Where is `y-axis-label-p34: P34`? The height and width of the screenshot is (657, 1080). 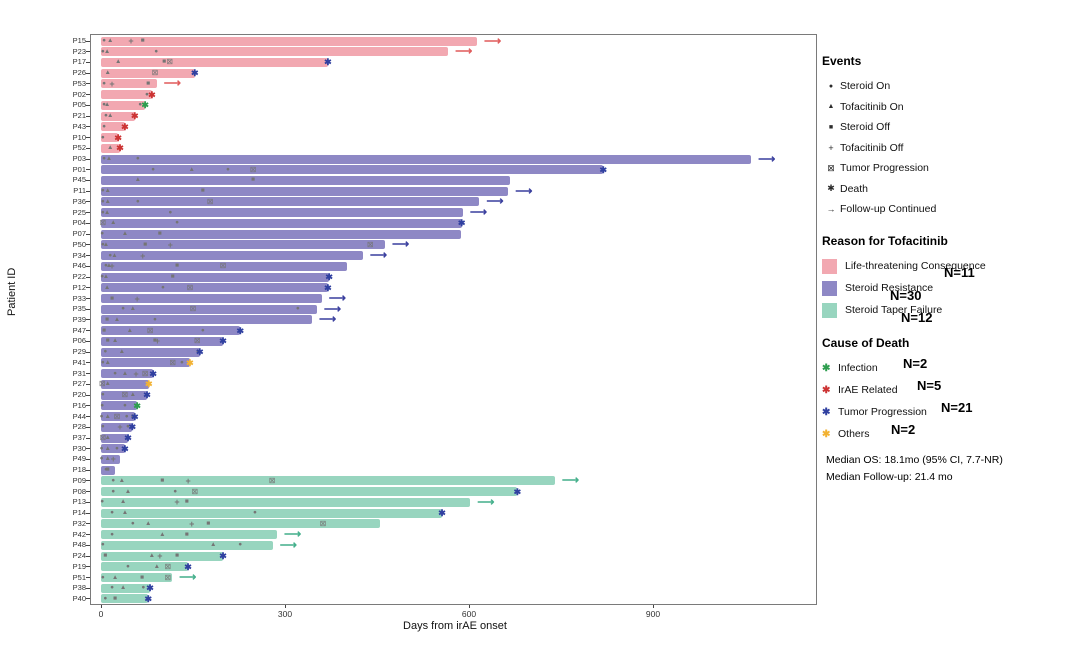 y-axis-label-p34: P34 is located at coordinates (79, 255).